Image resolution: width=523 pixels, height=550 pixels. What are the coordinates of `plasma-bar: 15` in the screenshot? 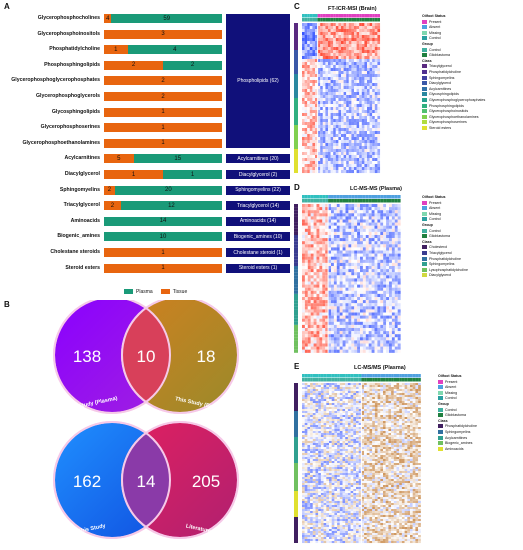 It's located at (177, 159).